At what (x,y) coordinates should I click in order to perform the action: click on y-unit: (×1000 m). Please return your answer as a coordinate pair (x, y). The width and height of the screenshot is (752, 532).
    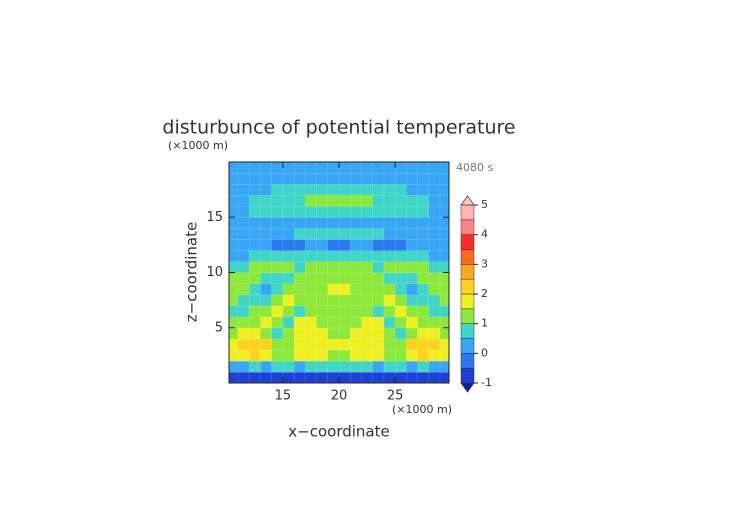
    Looking at the image, I should click on (198, 145).